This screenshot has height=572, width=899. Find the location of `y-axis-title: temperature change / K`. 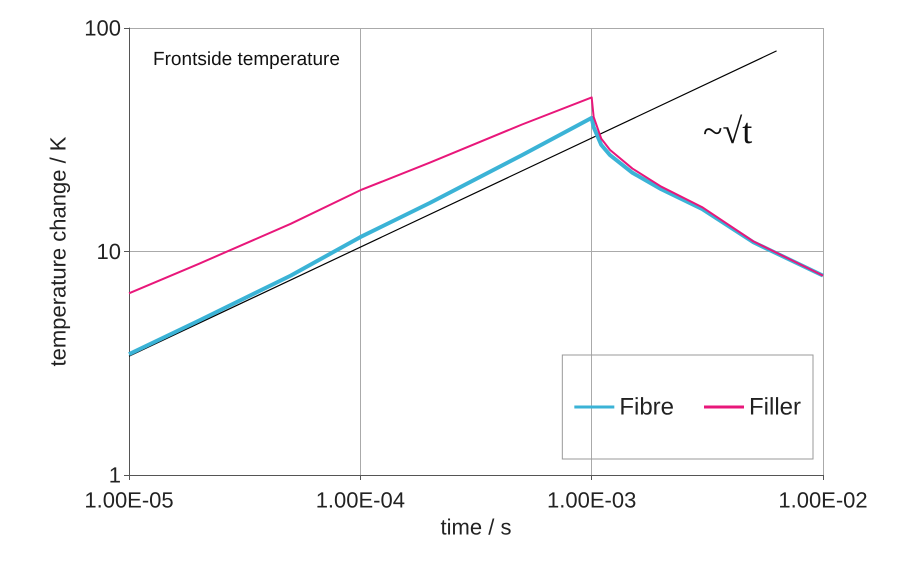

y-axis-title: temperature change / K is located at coordinates (58, 251).